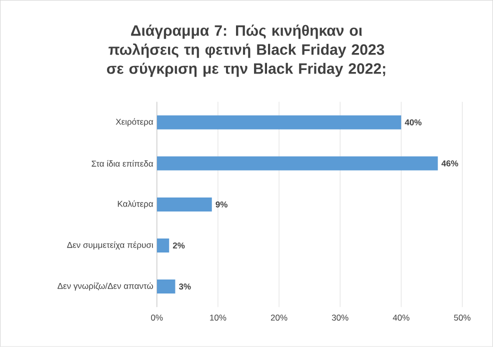 The height and width of the screenshot is (347, 493). What do you see at coordinates (110, 246) in the screenshot?
I see `y-tick-label: Δεν συμμετείχα πέρυσι` at bounding box center [110, 246].